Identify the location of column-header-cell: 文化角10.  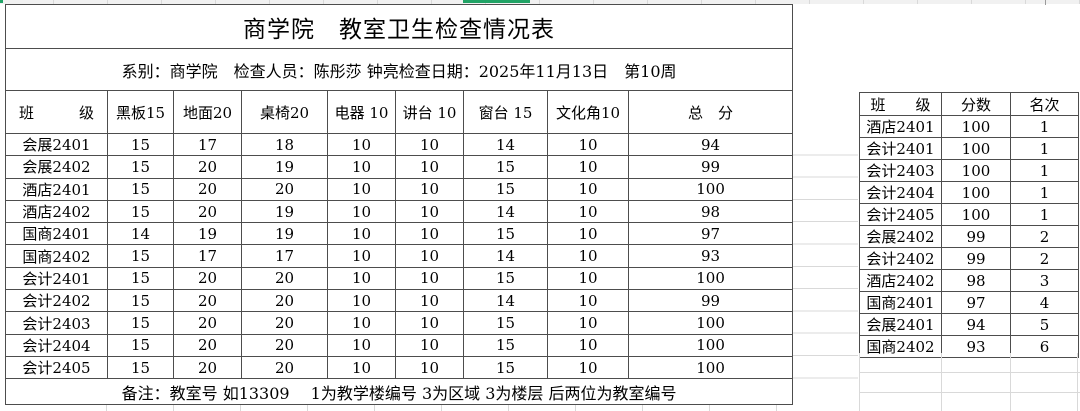
(588, 112).